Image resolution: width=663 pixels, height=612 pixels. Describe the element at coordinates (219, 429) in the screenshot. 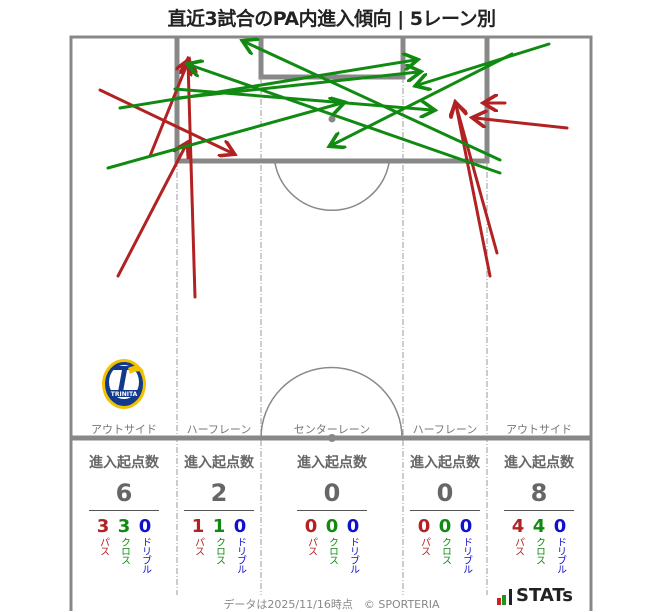

I see `lane-label-halfspace-left: ハーフレーン` at that location.